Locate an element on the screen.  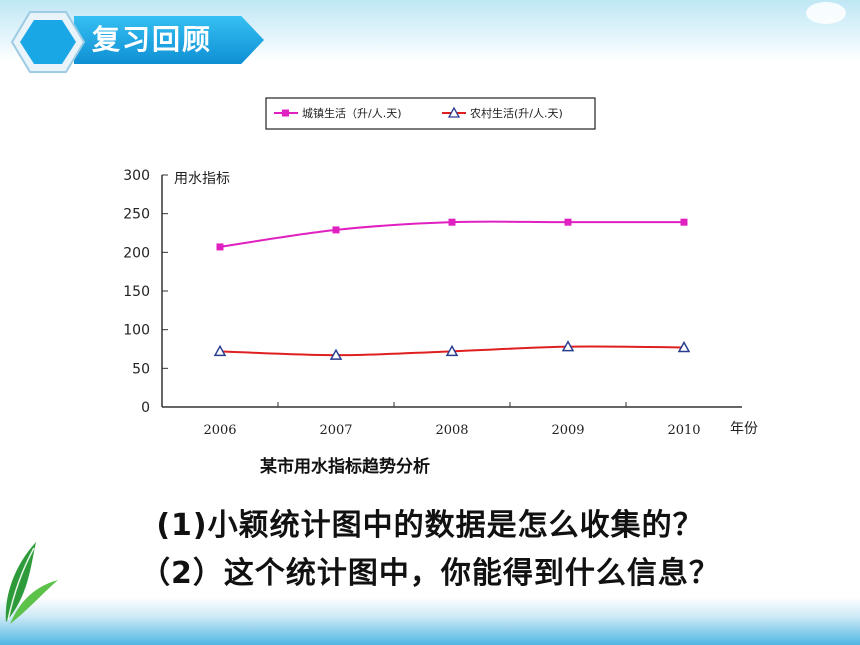
x-tick-label: 2009 is located at coordinates (567, 430).